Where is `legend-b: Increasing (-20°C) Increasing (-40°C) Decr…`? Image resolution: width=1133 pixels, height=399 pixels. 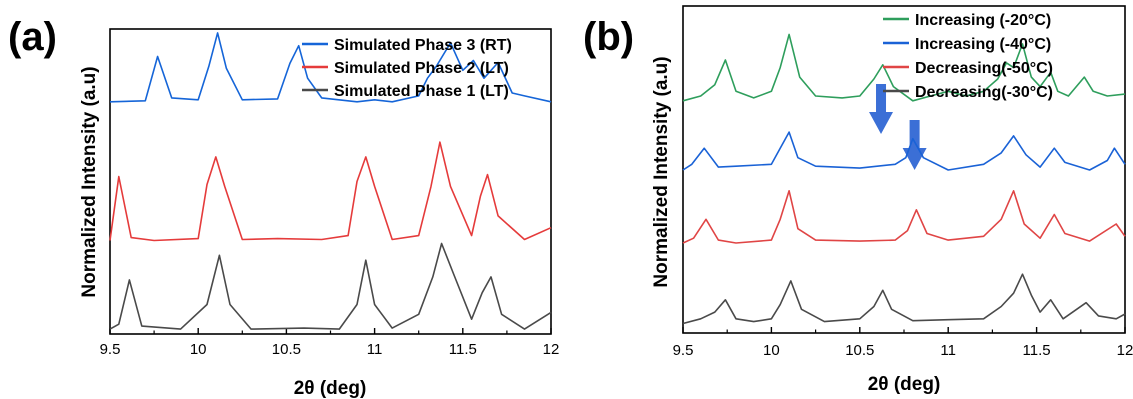
legend-b: Increasing (-20°C) Increasing (-40°C) Decr… is located at coordinates (968, 56).